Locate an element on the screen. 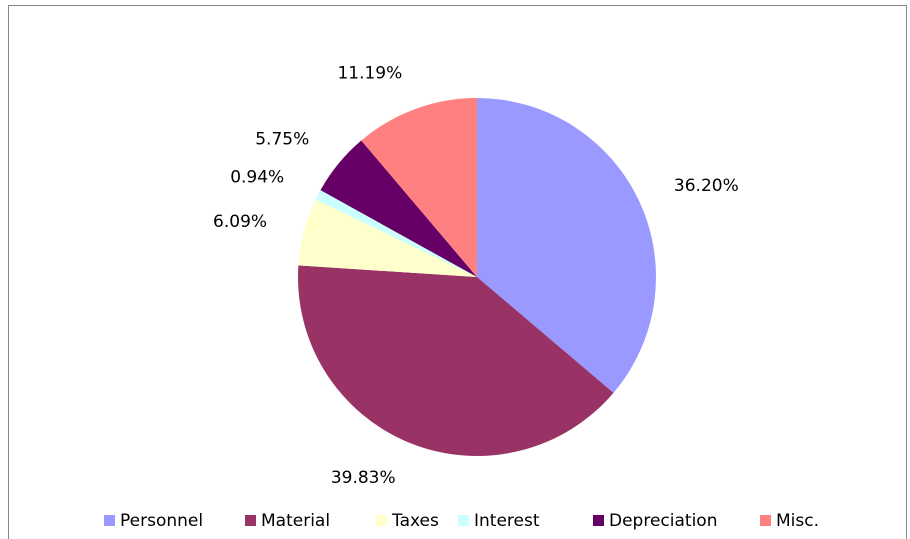  data-label: 39.83% is located at coordinates (363, 478).